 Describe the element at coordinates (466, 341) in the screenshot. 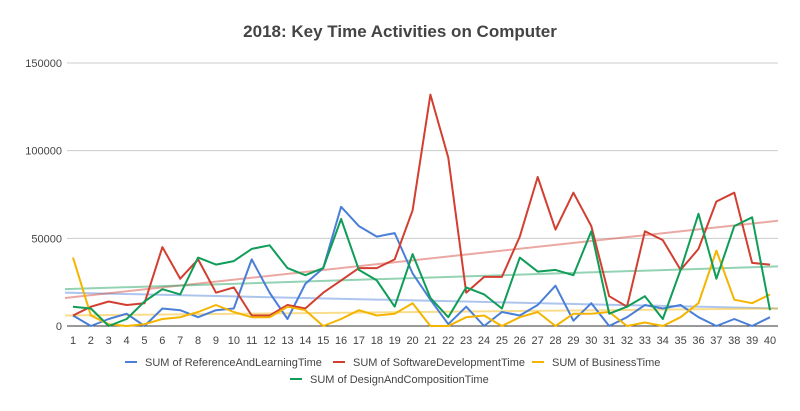

I see `x-tick-label: 23` at that location.